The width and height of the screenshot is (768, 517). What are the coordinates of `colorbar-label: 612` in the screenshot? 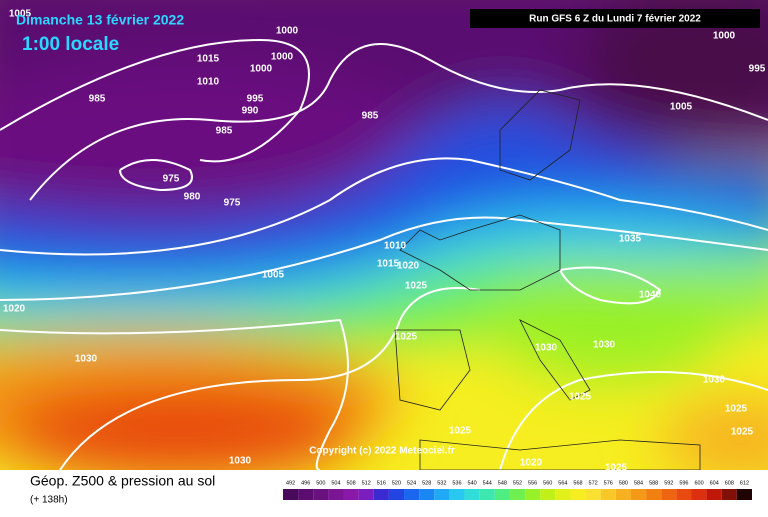 It's located at (744, 483).